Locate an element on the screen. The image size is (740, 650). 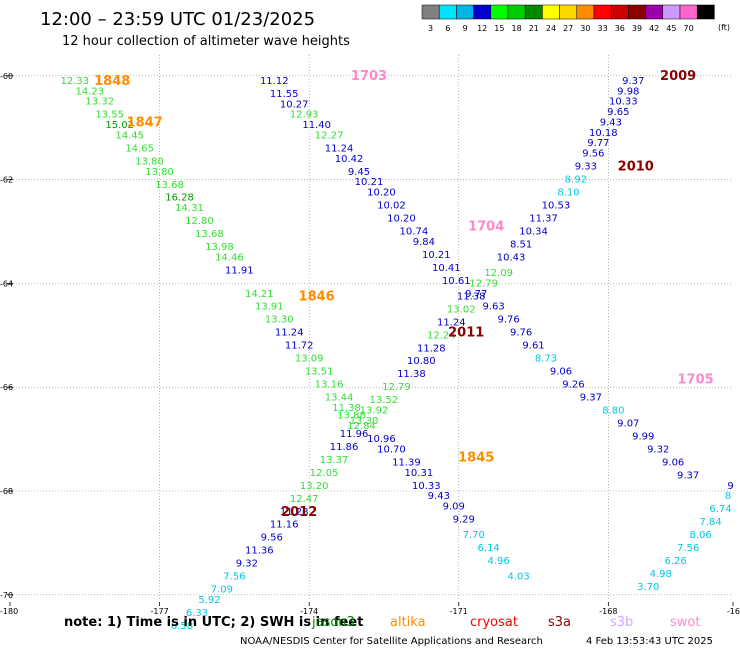
legend-label: 70 is located at coordinates (689, 28).